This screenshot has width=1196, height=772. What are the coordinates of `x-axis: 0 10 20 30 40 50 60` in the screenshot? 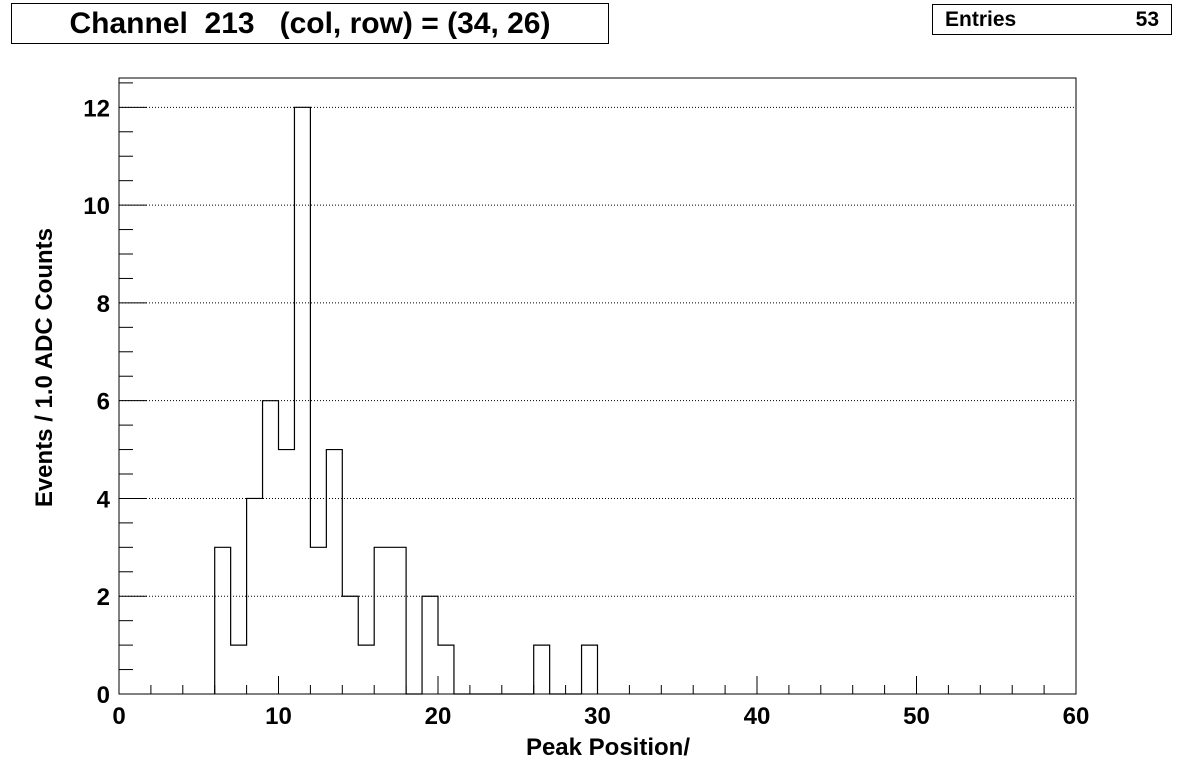 It's located at (600, 703).